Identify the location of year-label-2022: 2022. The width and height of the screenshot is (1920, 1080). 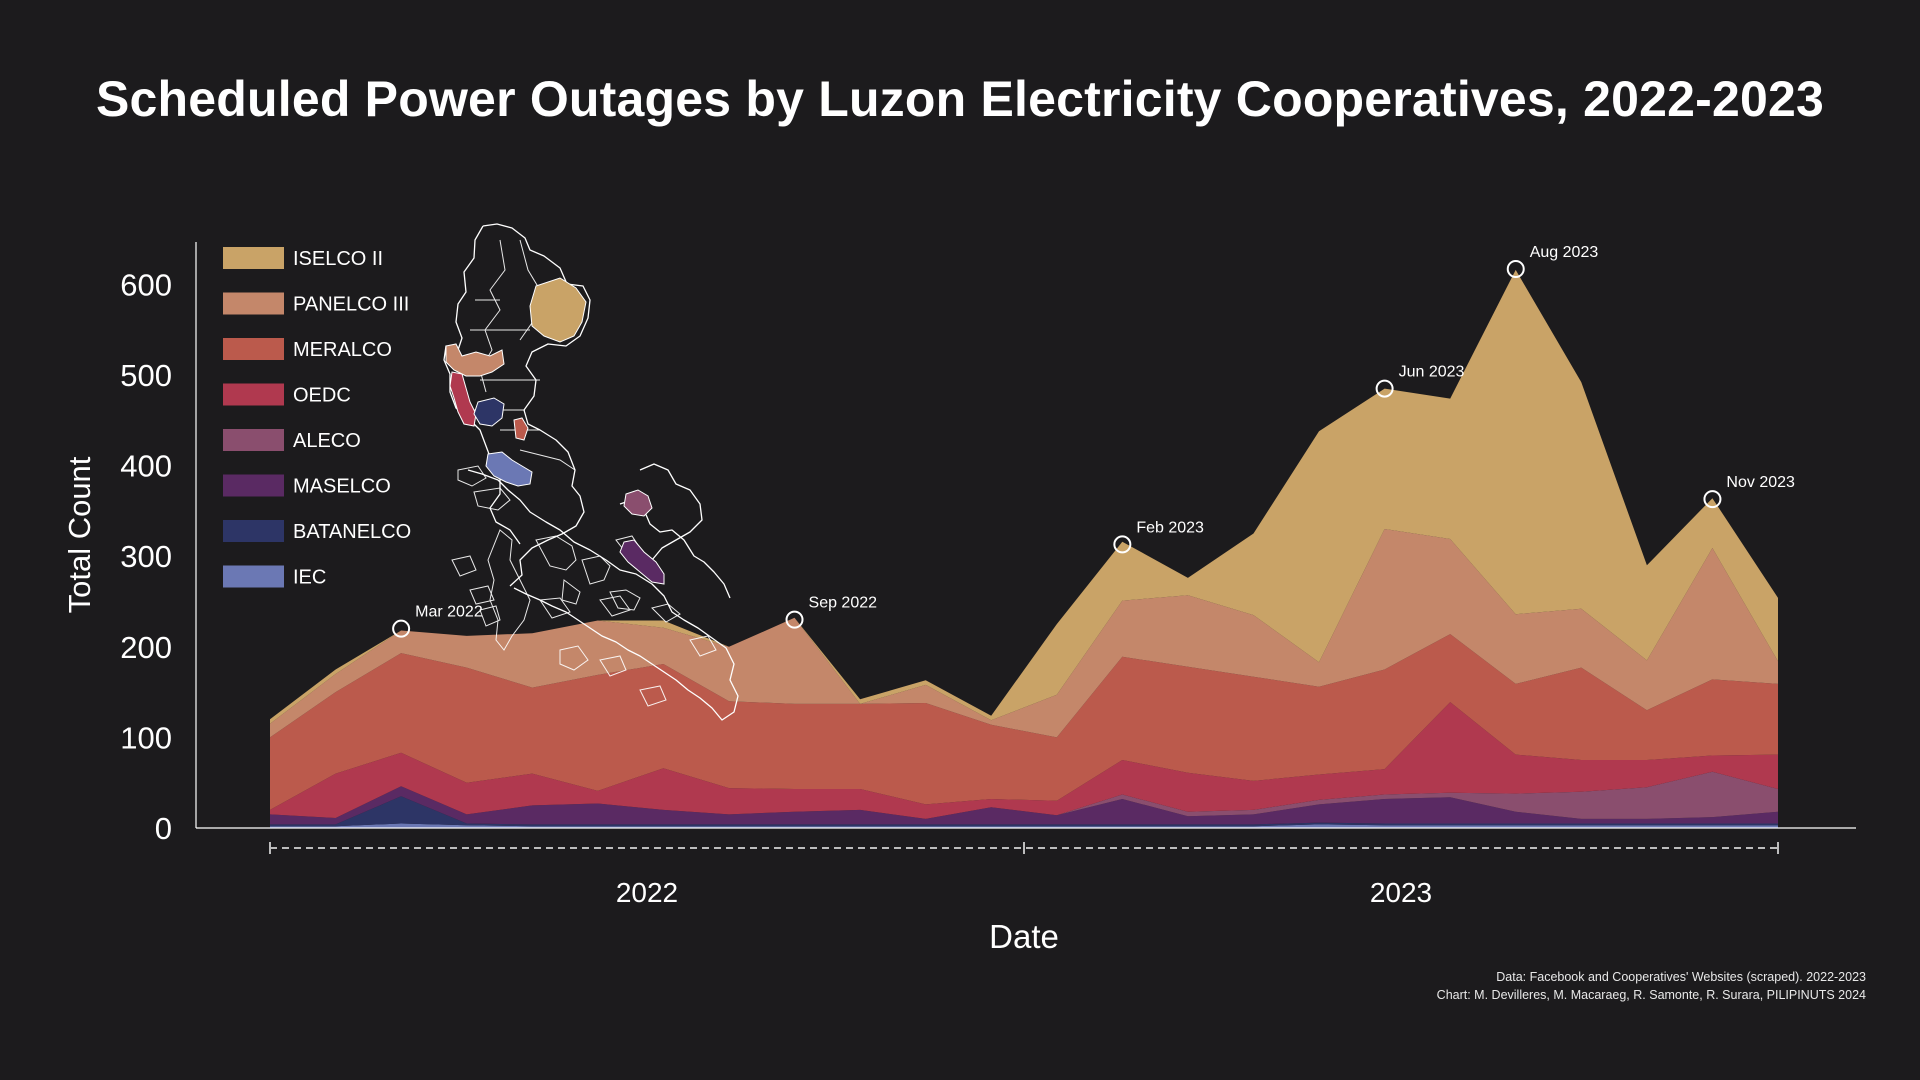
(647, 892).